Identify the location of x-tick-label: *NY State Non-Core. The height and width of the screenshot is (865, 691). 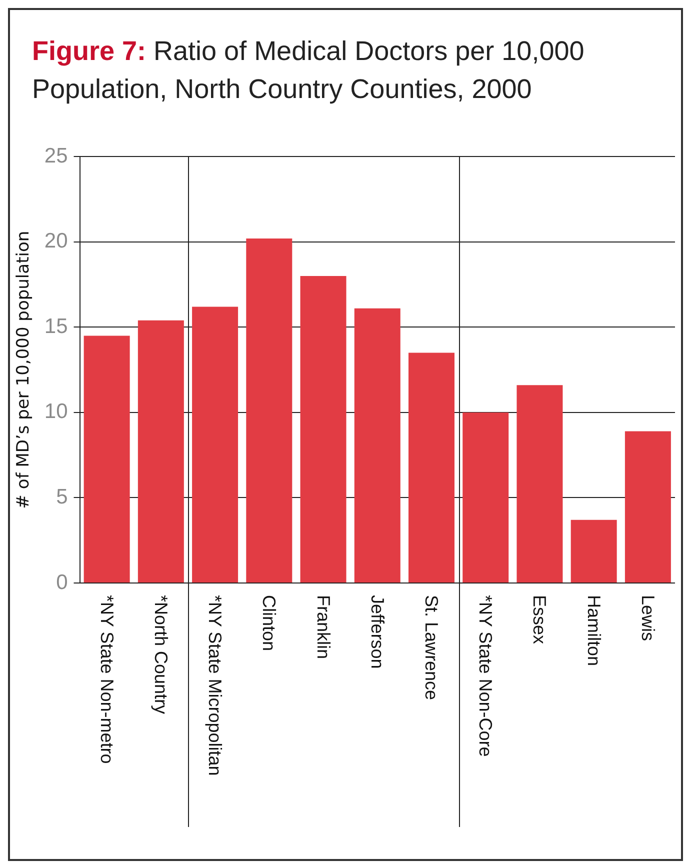
(485, 676).